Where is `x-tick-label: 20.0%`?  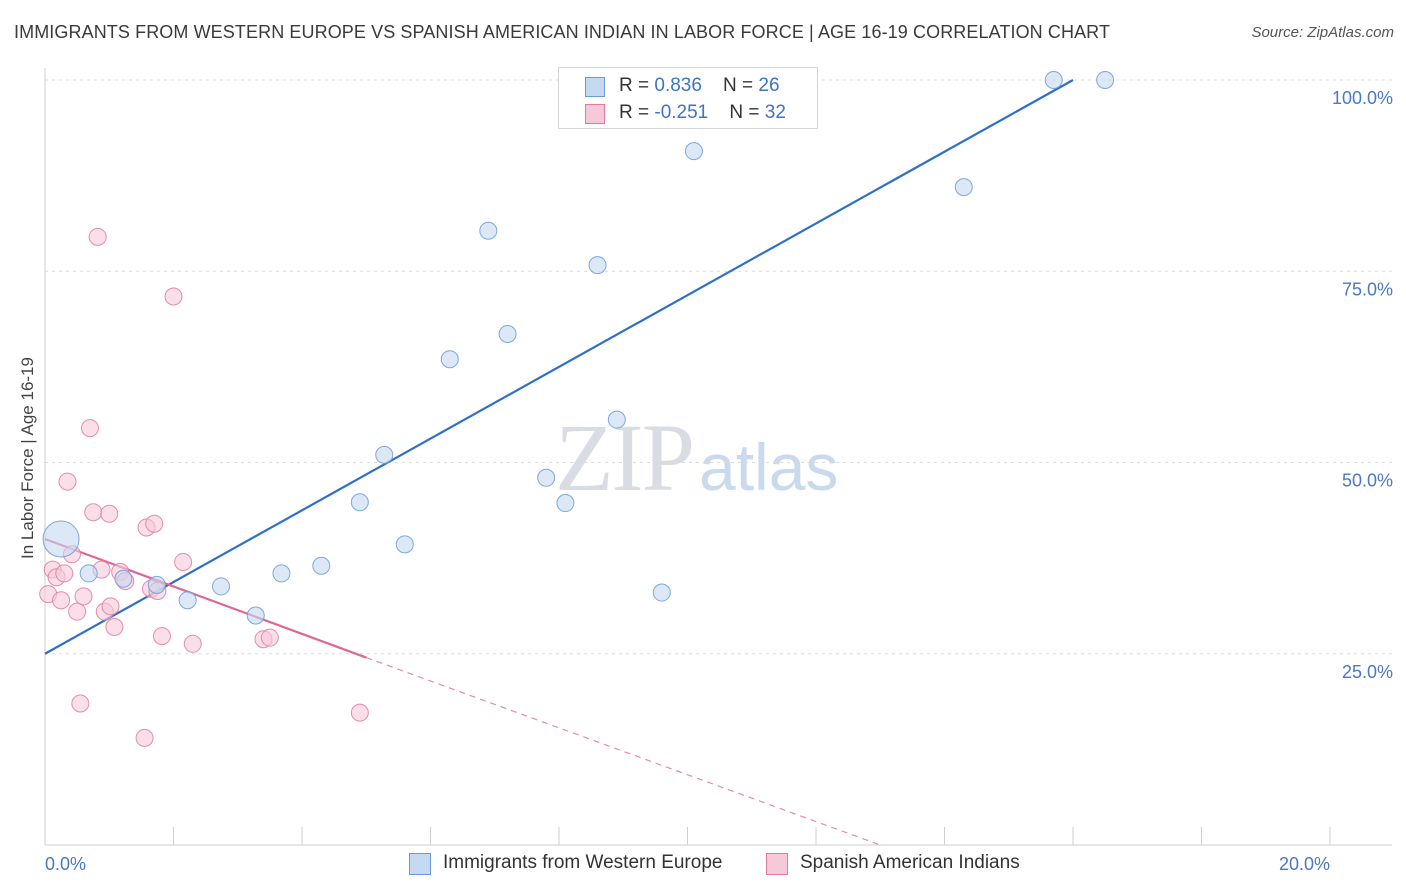
x-tick-label: 20.0% is located at coordinates (1304, 864).